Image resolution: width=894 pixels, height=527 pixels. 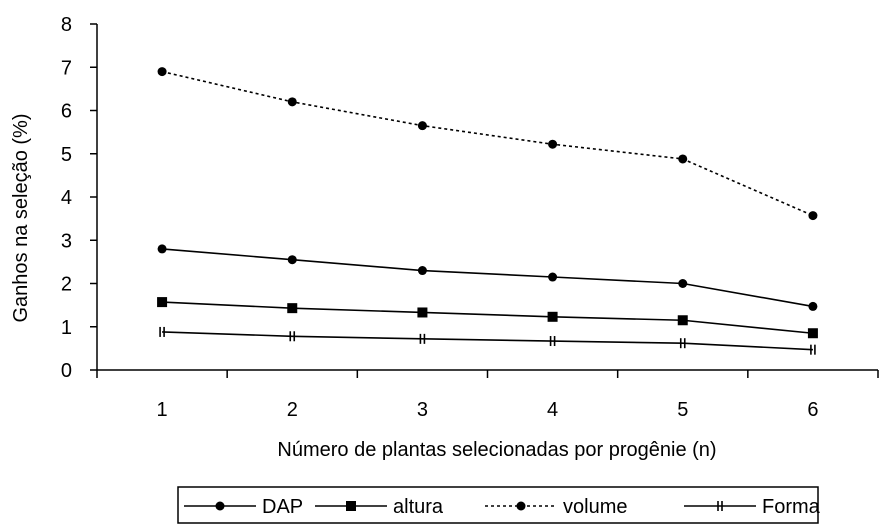 I want to click on legend-label-forma: Forma, so click(x=791, y=507).